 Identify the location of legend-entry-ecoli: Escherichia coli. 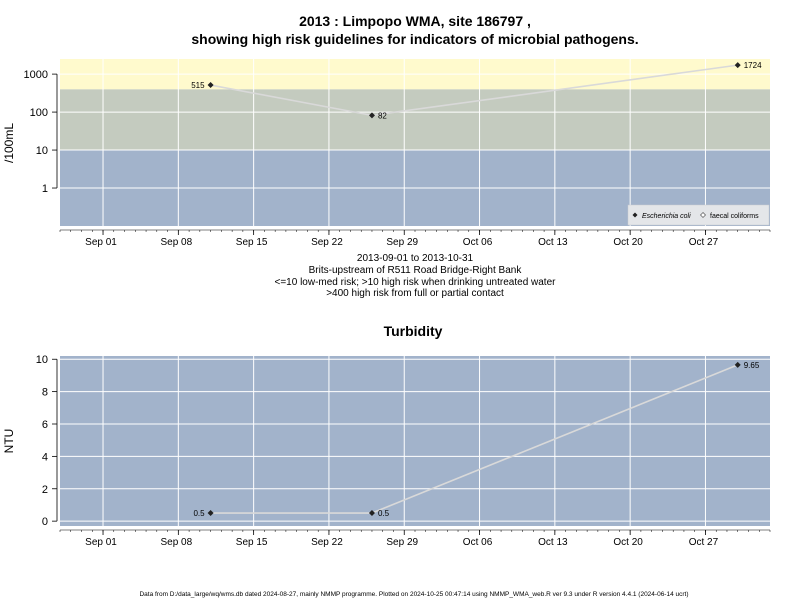
(666, 216).